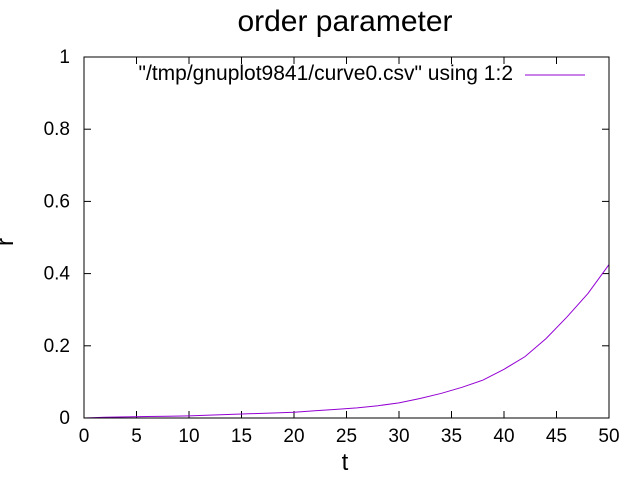  What do you see at coordinates (608, 436) in the screenshot?
I see `x-tick-label: 50` at bounding box center [608, 436].